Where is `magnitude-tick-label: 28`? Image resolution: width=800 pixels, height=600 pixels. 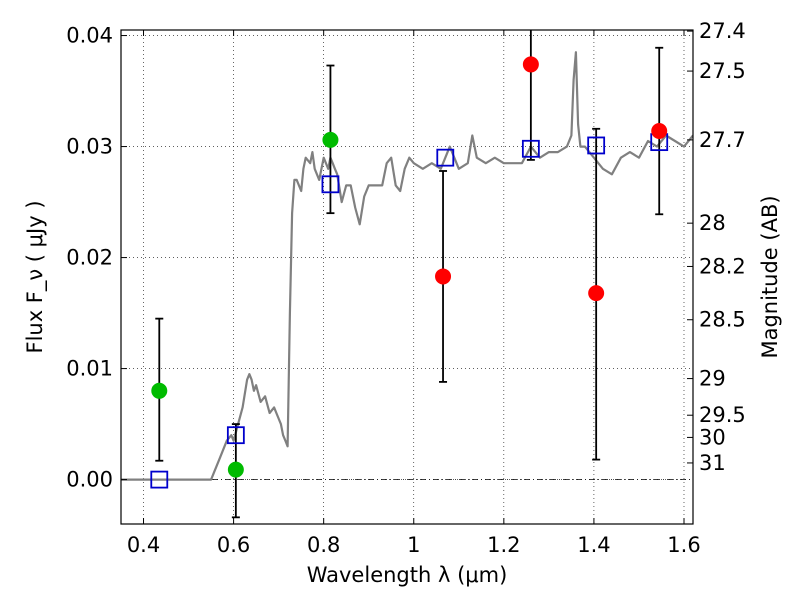
magnitude-tick-label: 28 is located at coordinates (712, 223).